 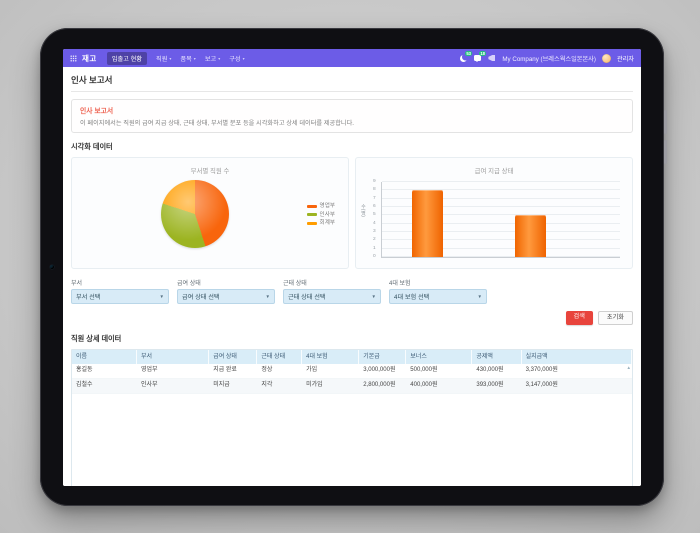 I want to click on table-cell: 400,000원, so click(x=424, y=385).